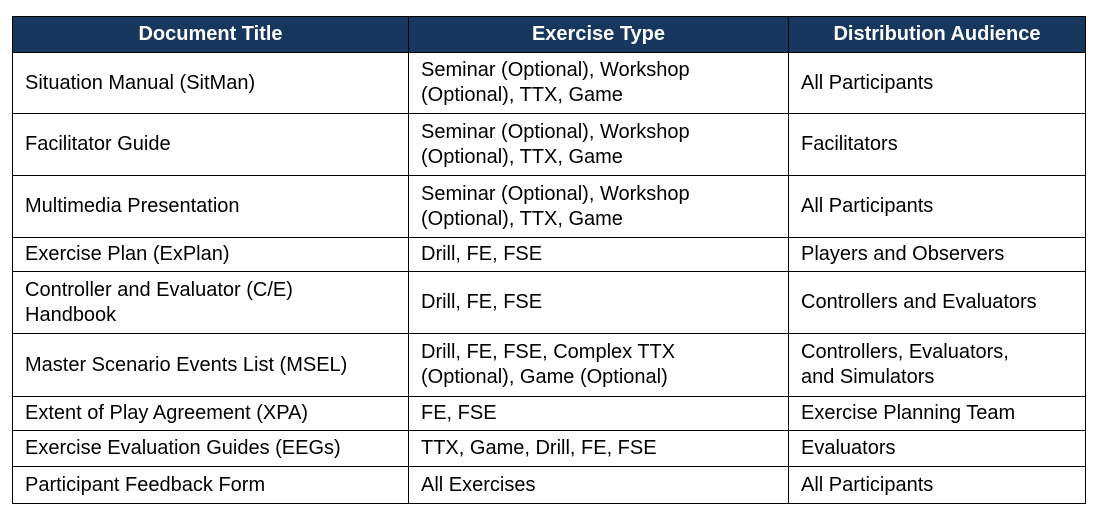 This screenshot has height=517, width=1095. I want to click on table-cell: Controllers and Evaluators, so click(937, 302).